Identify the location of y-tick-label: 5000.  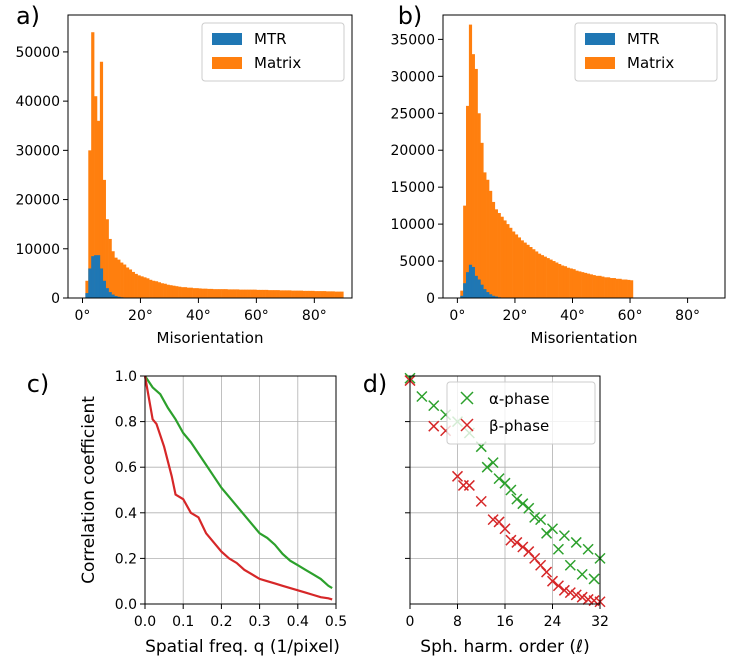
(417, 262).